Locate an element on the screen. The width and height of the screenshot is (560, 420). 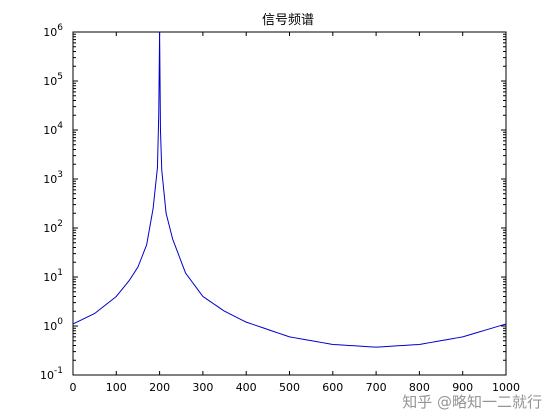
y-tick-label: 10⁵ is located at coordinates (53, 80).